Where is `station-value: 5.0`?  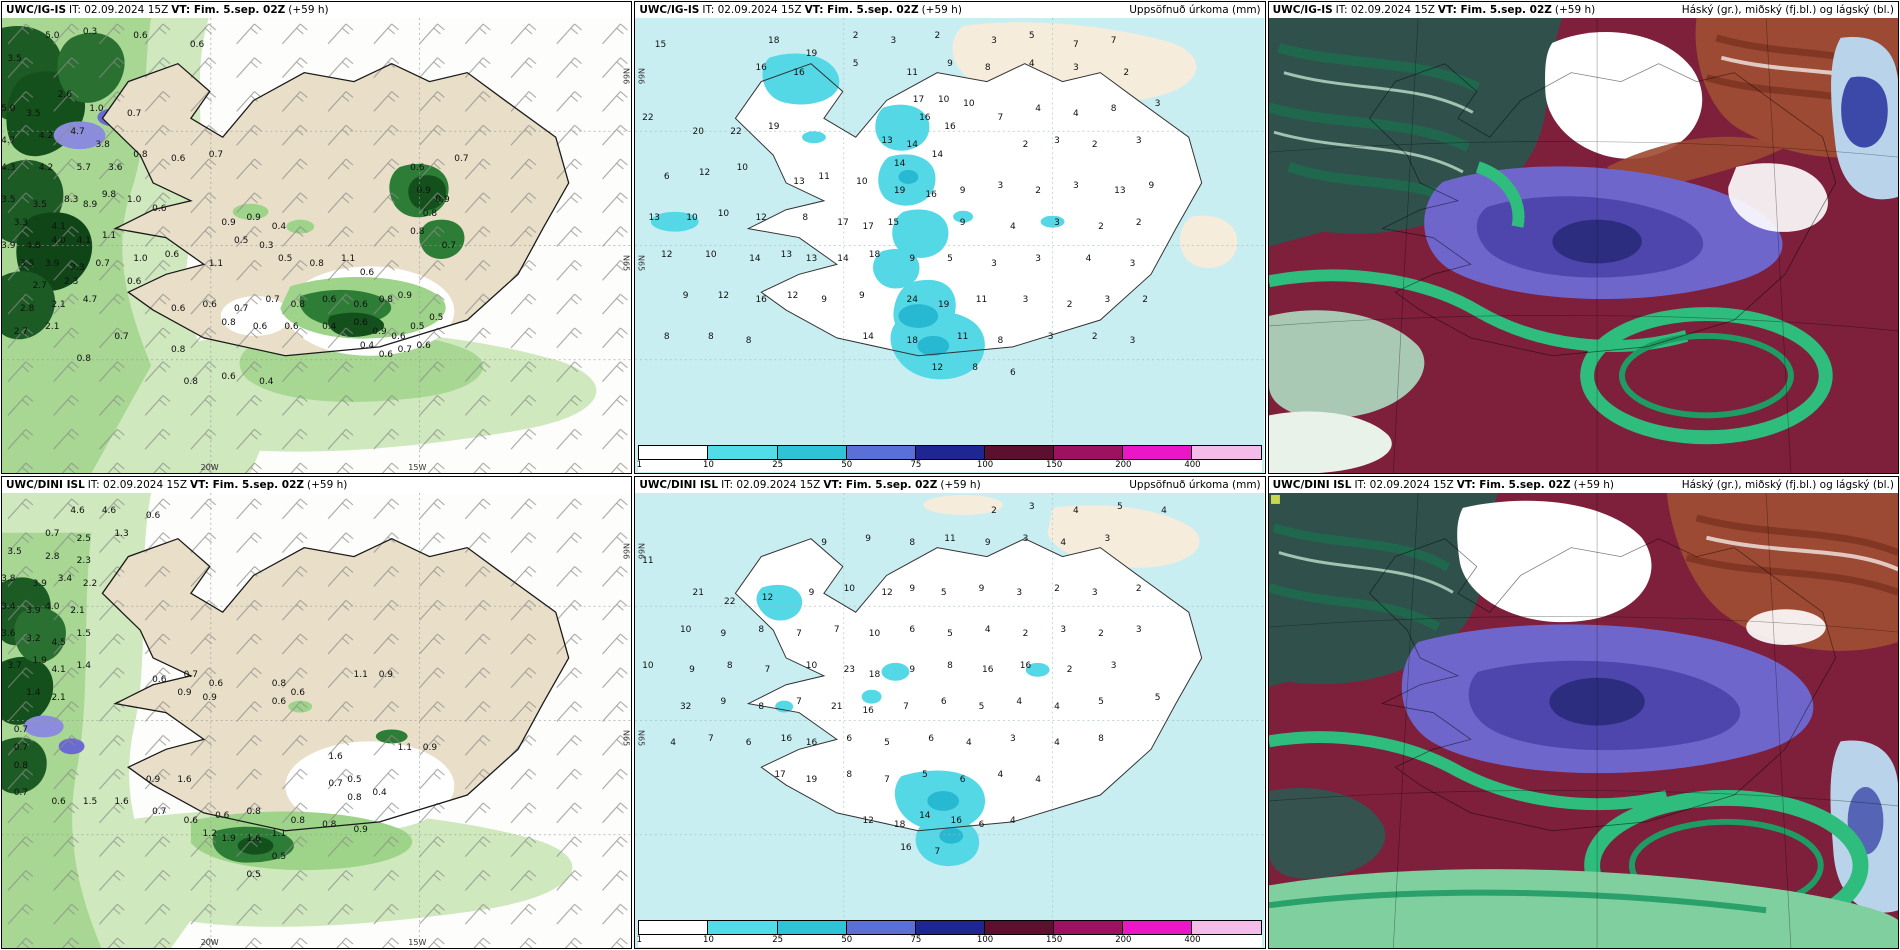 station-value: 5.0 is located at coordinates (52, 36).